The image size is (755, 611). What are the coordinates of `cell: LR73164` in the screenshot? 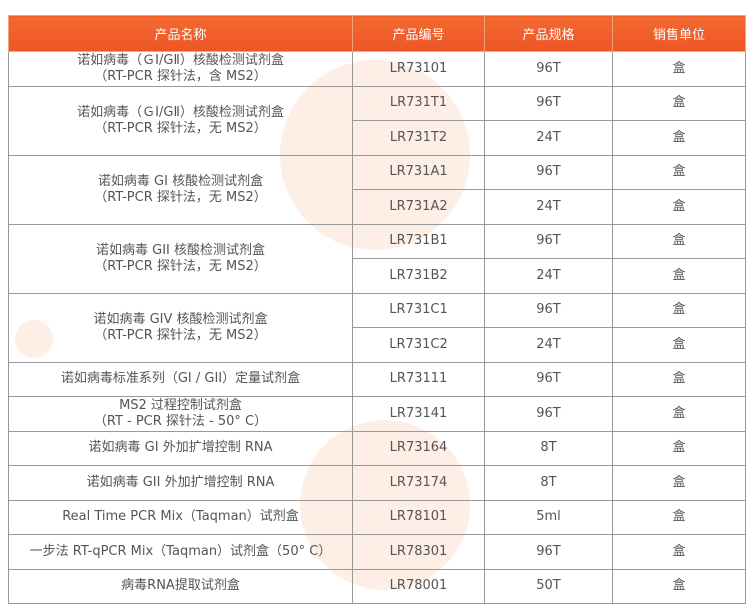 It's located at (418, 448).